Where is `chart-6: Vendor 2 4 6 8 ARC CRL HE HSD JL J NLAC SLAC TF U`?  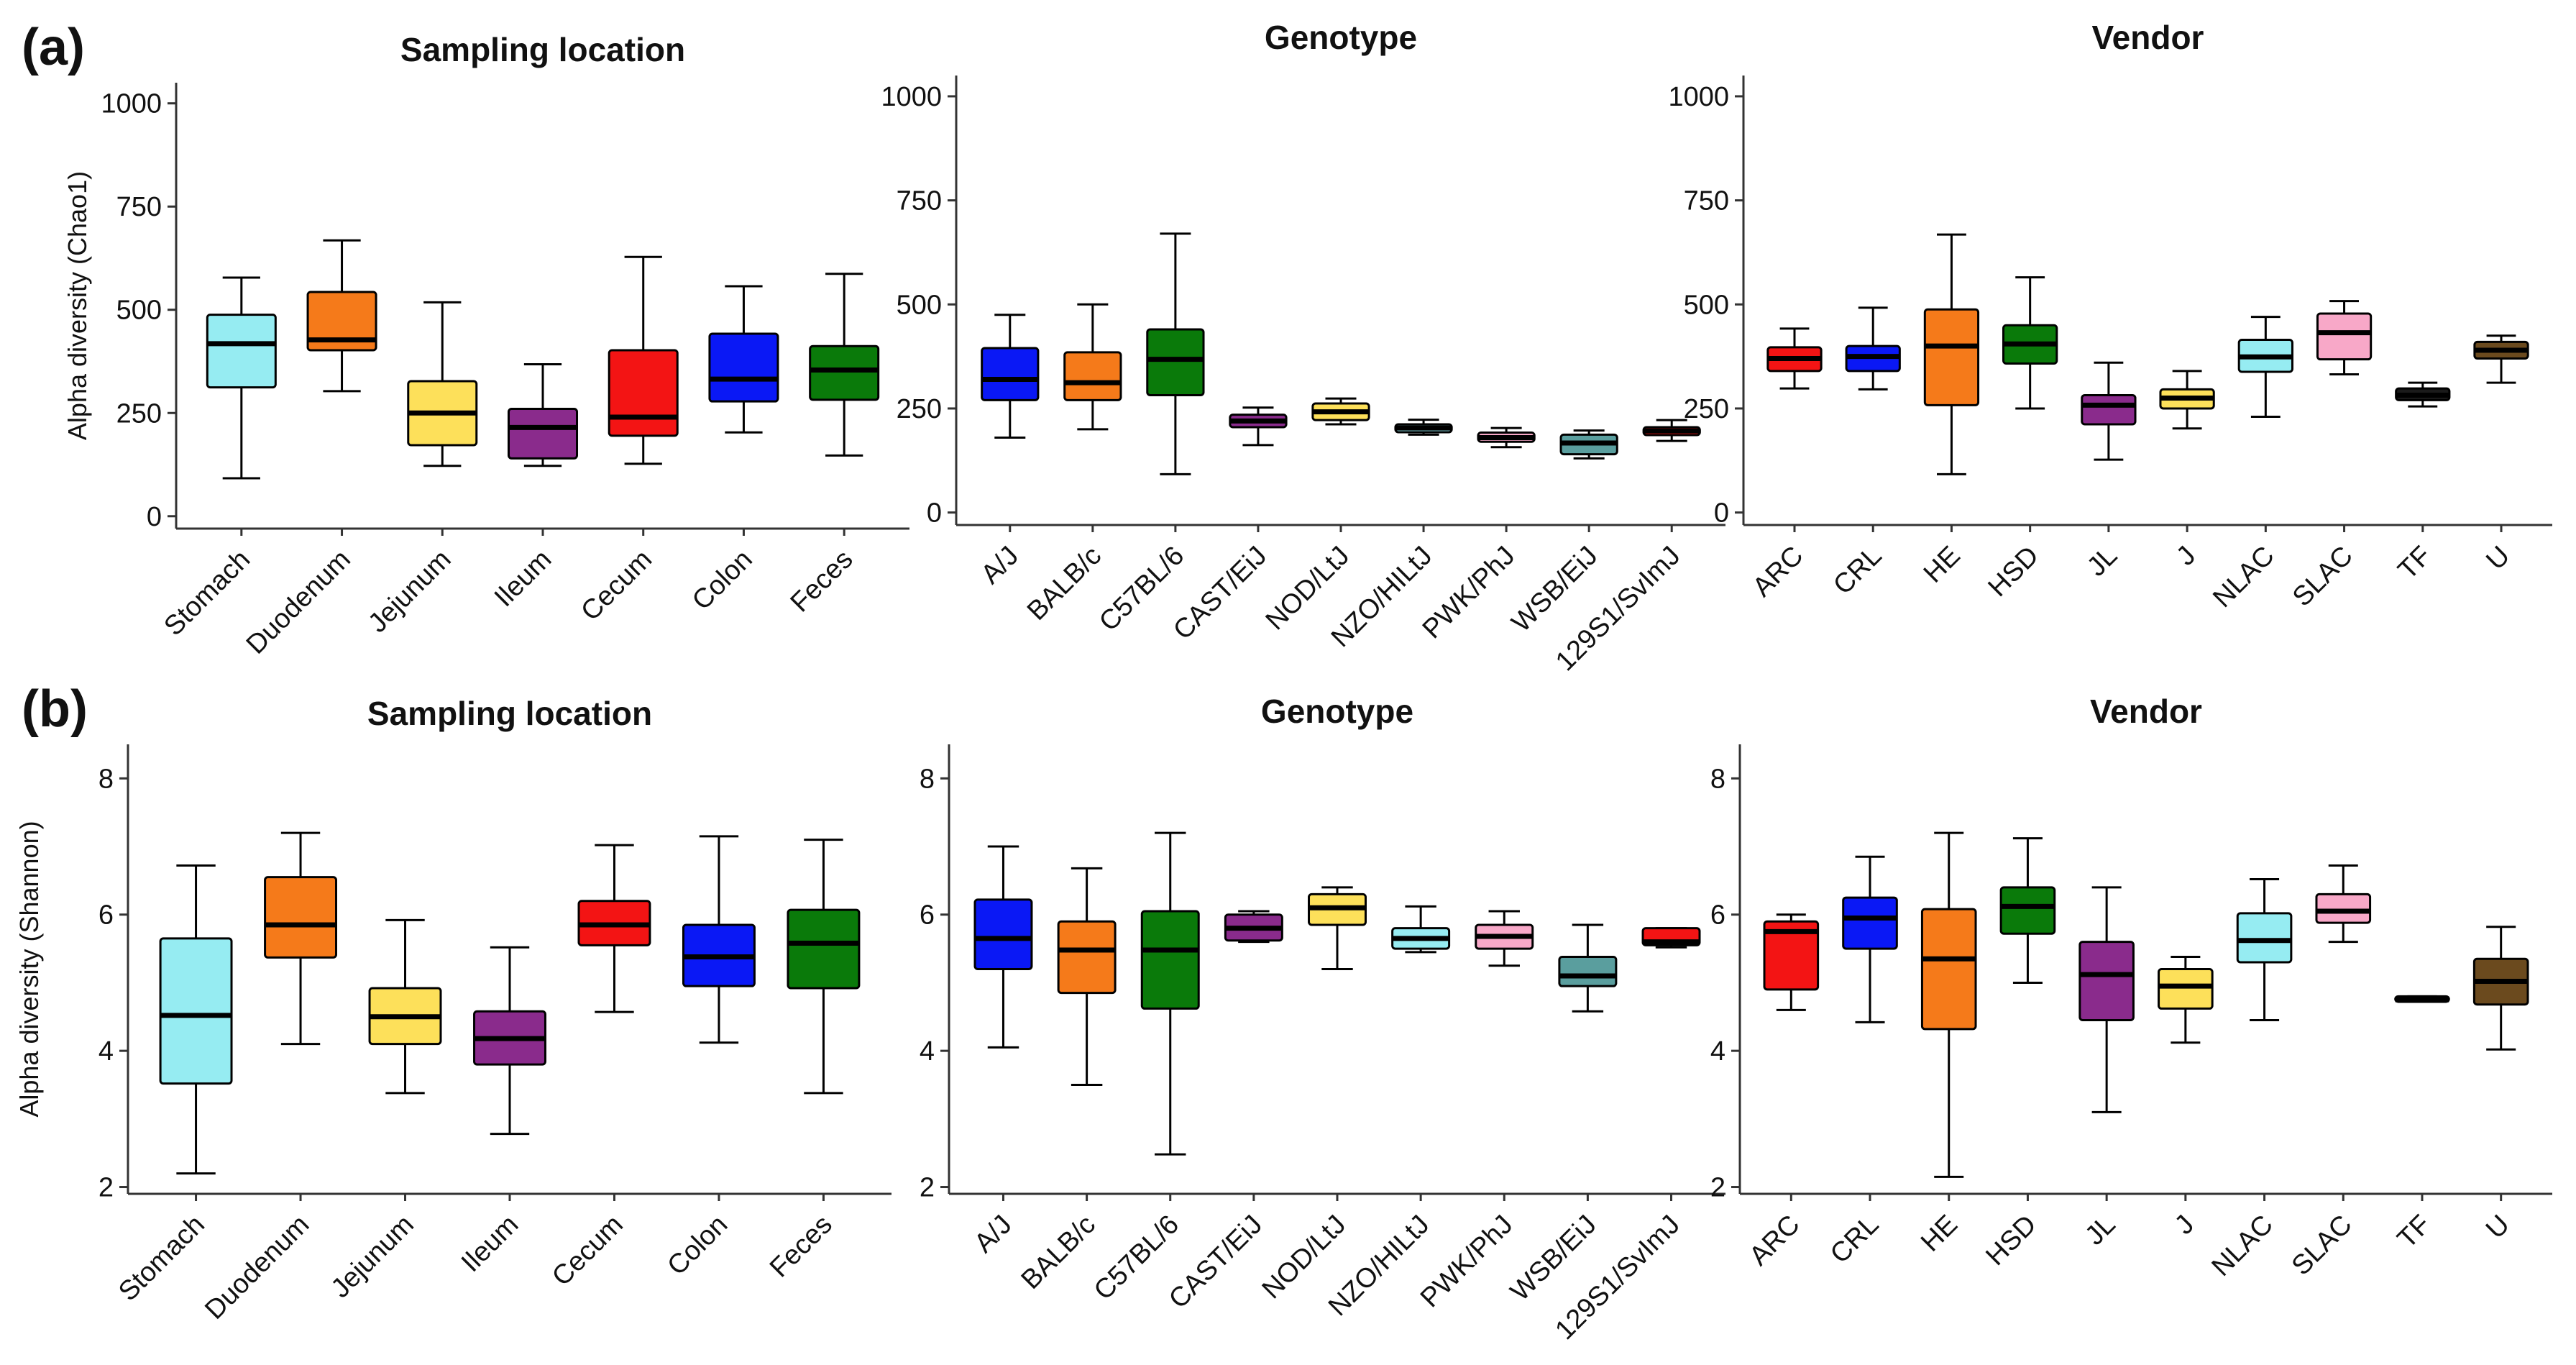
chart-6: Vendor 2 4 6 8 ARC CRL HE HSD JL J NLAC SLAC TF U is located at coordinates (2131, 987).